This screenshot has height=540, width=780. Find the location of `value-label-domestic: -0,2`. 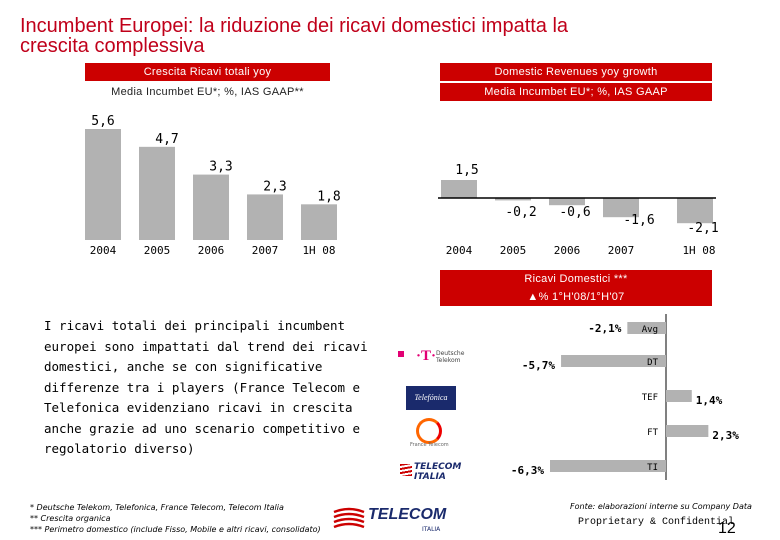

value-label-domestic: -0,2 is located at coordinates (520, 212).